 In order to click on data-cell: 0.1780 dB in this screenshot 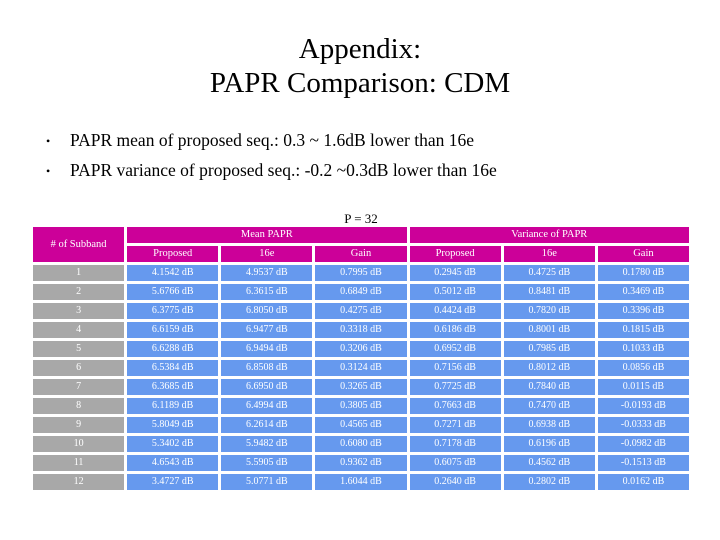, I will do `click(643, 273)`.